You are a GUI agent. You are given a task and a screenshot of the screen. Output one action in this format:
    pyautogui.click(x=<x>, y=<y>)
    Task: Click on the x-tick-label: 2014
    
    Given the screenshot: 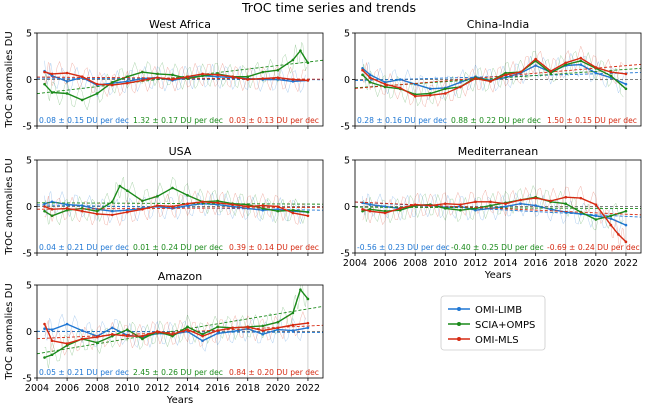 What is the action you would take?
    pyautogui.click(x=505, y=263)
    